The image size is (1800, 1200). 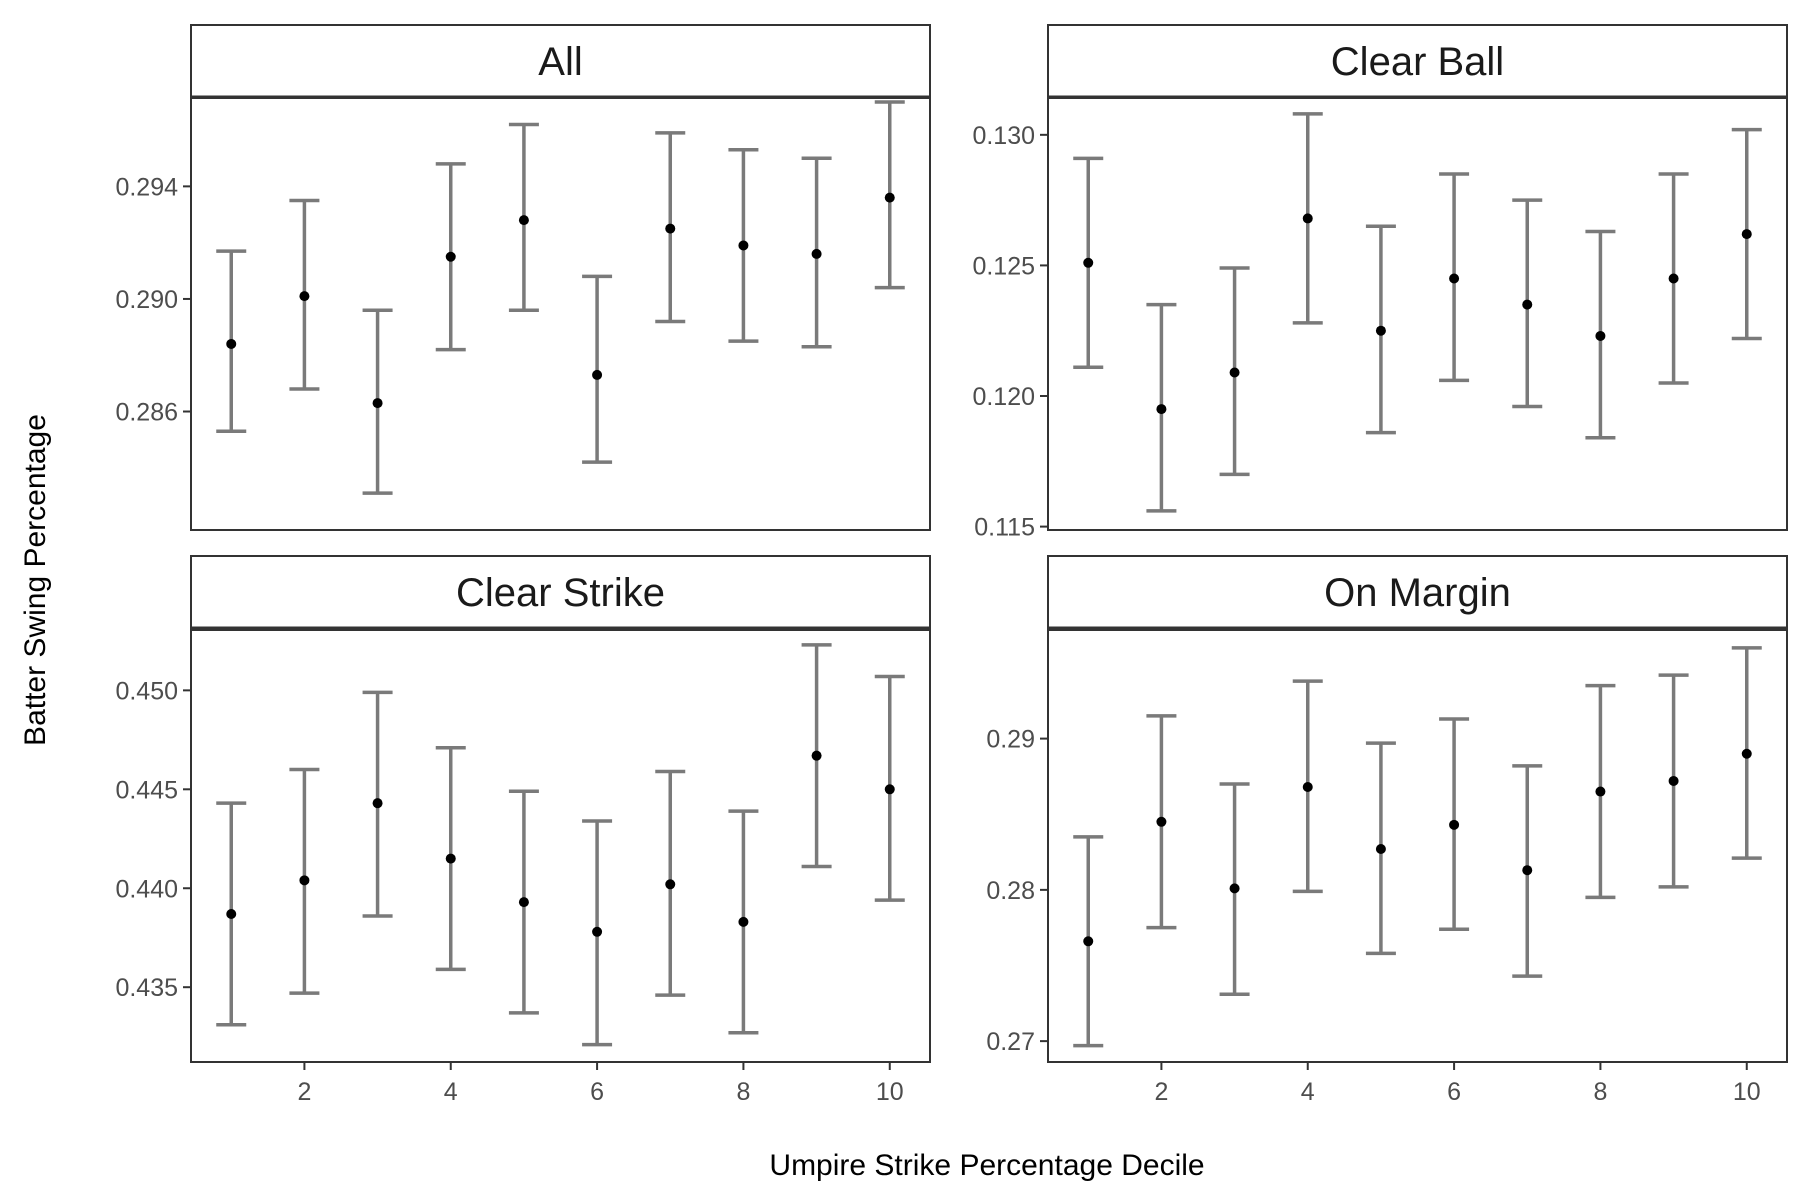 I want to click on y-tick-label: 0.435, so click(x=146, y=988).